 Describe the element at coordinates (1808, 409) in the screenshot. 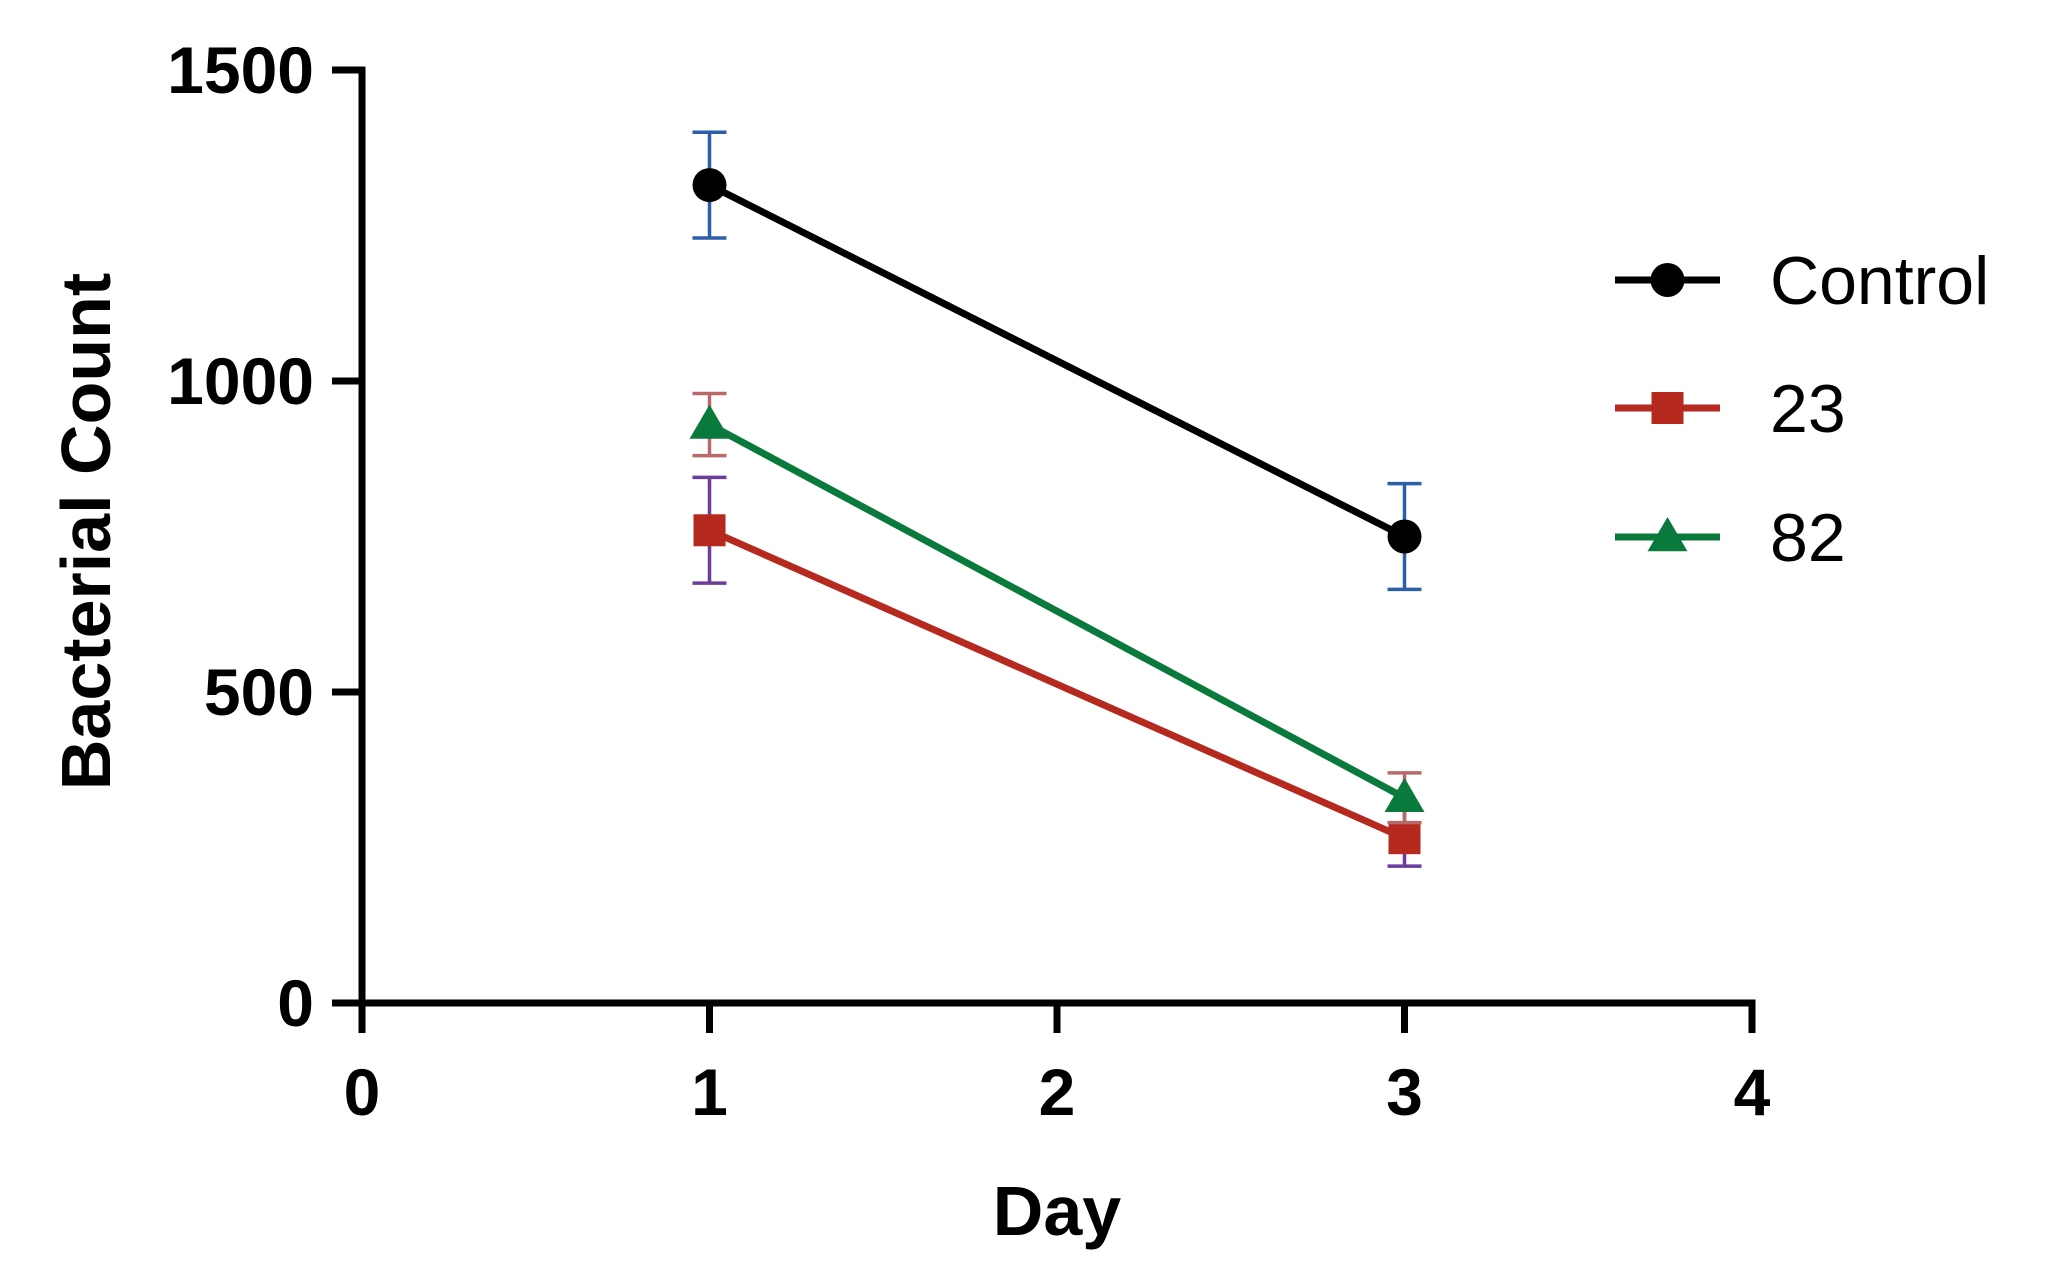

I see `legend-label: 23` at that location.